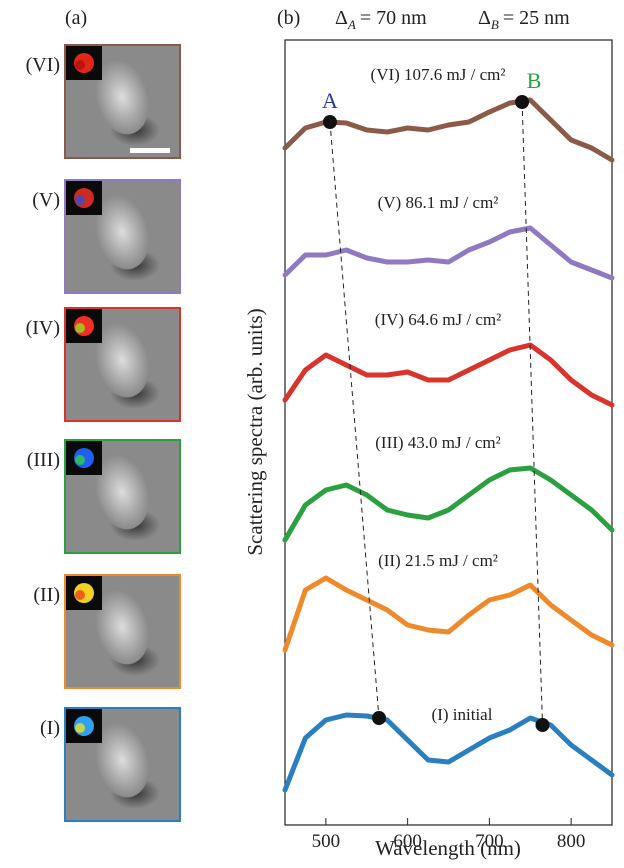 This screenshot has height=868, width=624. What do you see at coordinates (46, 595) in the screenshot?
I see `image-label: (II)` at bounding box center [46, 595].